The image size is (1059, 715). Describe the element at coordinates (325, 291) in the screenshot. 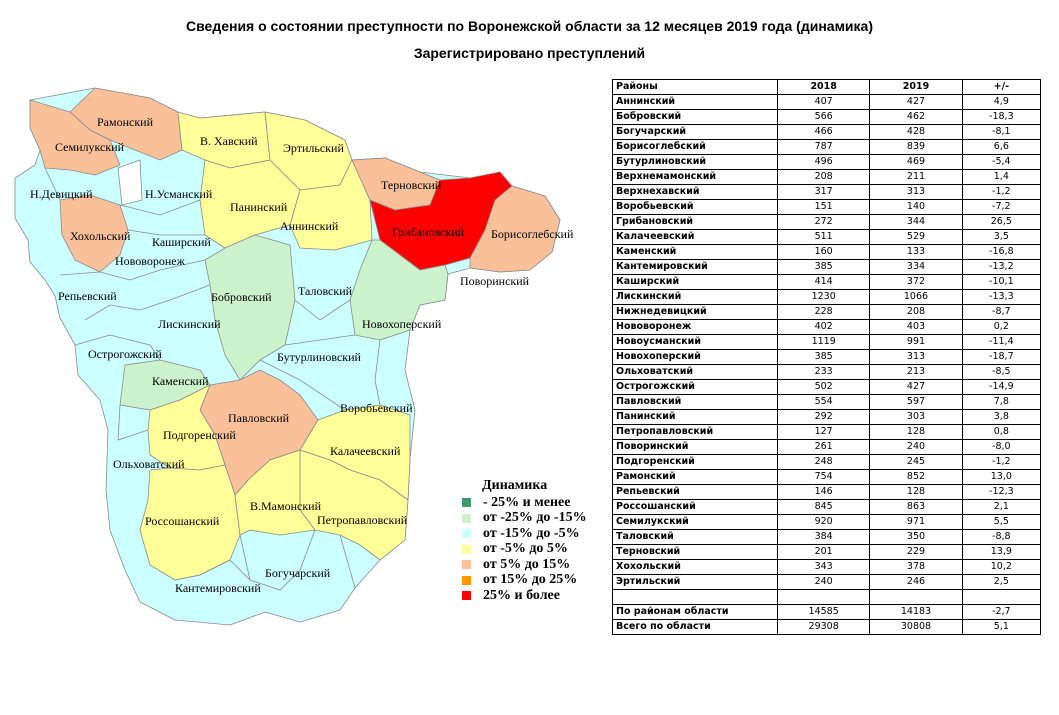

I see `label-talovsky: Таловский` at that location.